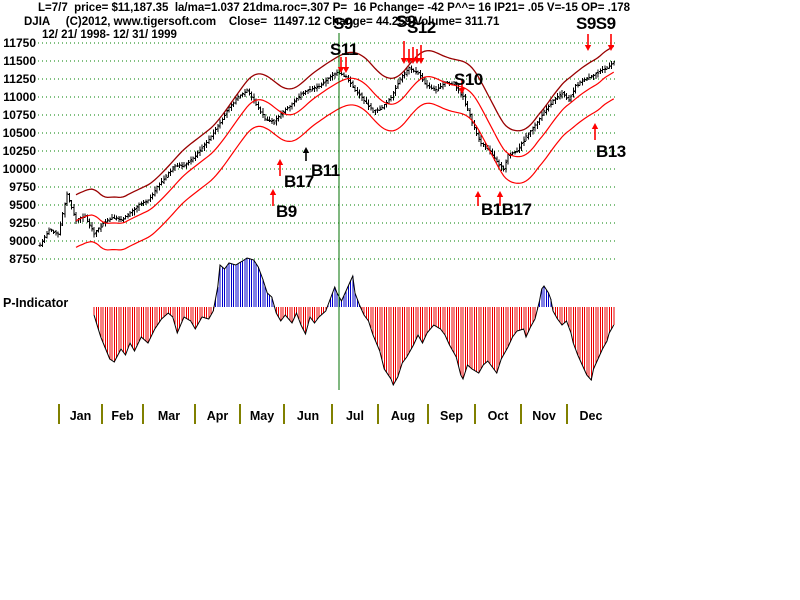  What do you see at coordinates (20, 169) in the screenshot?
I see `y-tick-label: 10000` at bounding box center [20, 169].